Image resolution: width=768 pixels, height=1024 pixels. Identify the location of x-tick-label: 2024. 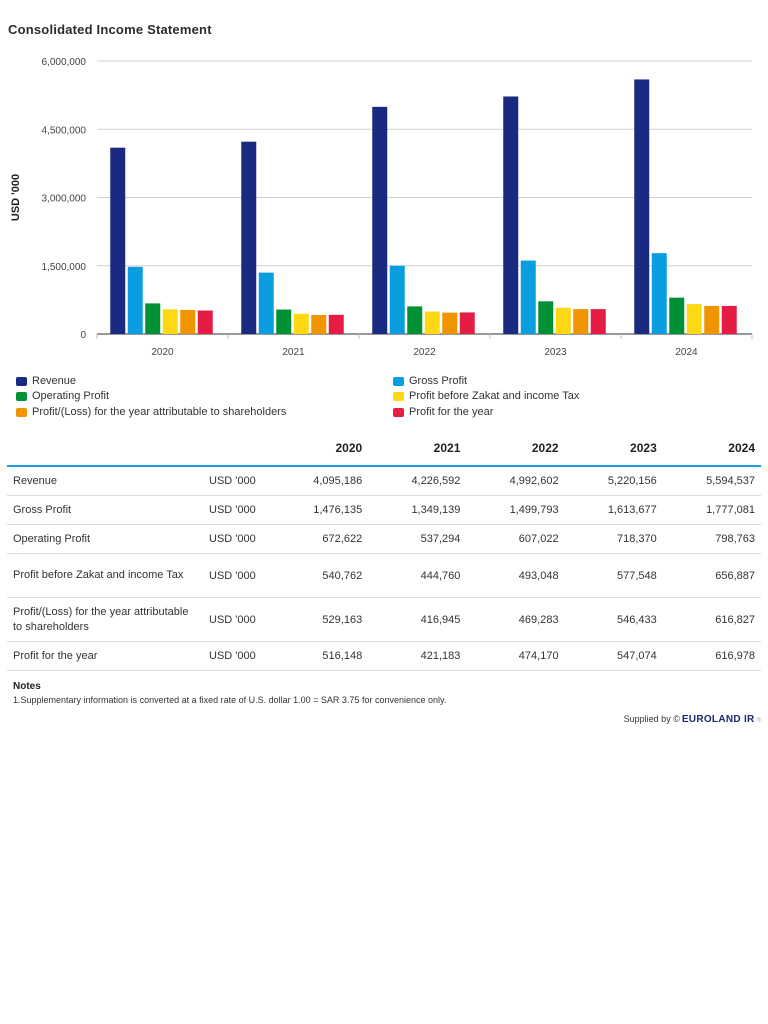
(686, 352).